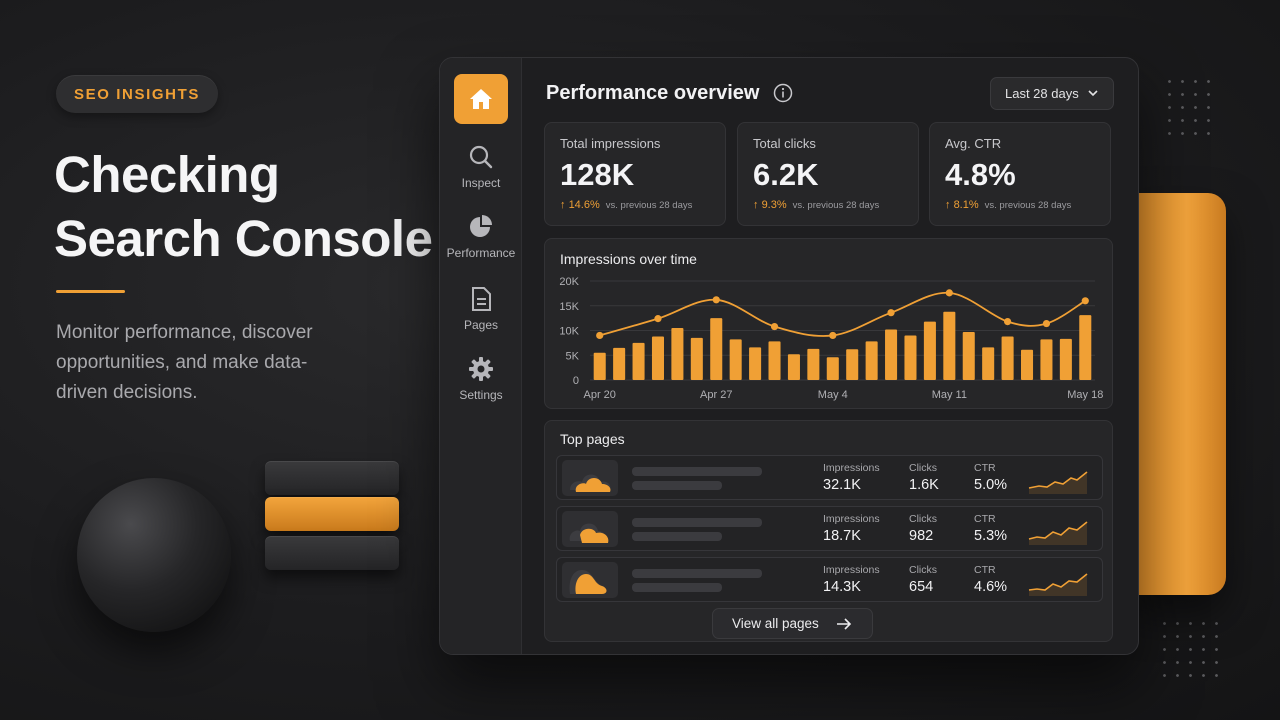  What do you see at coordinates (576, 381) in the screenshot?
I see `y-tick-label: 0` at bounding box center [576, 381].